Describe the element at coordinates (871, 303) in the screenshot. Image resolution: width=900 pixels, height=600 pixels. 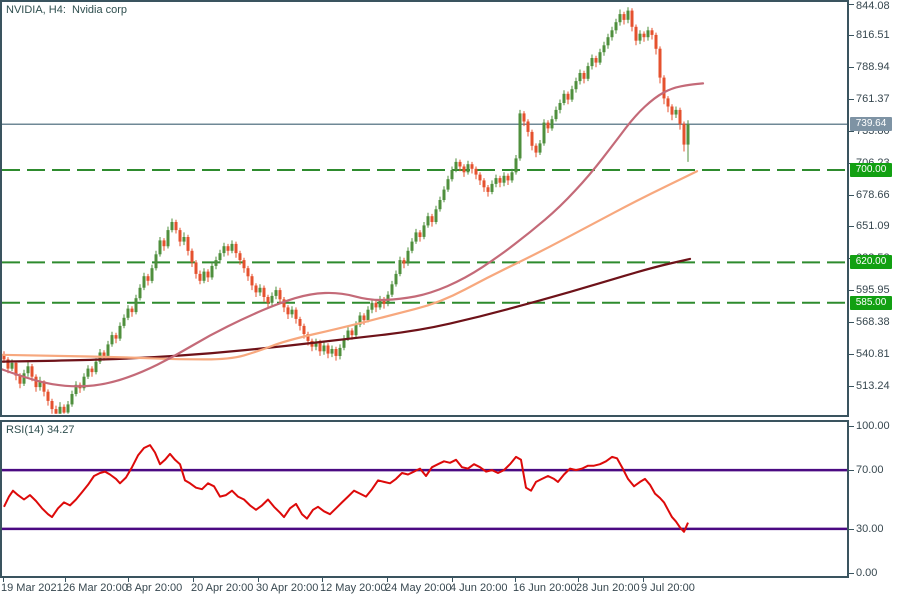
I see `price-level-badge-585: 585.00` at that location.